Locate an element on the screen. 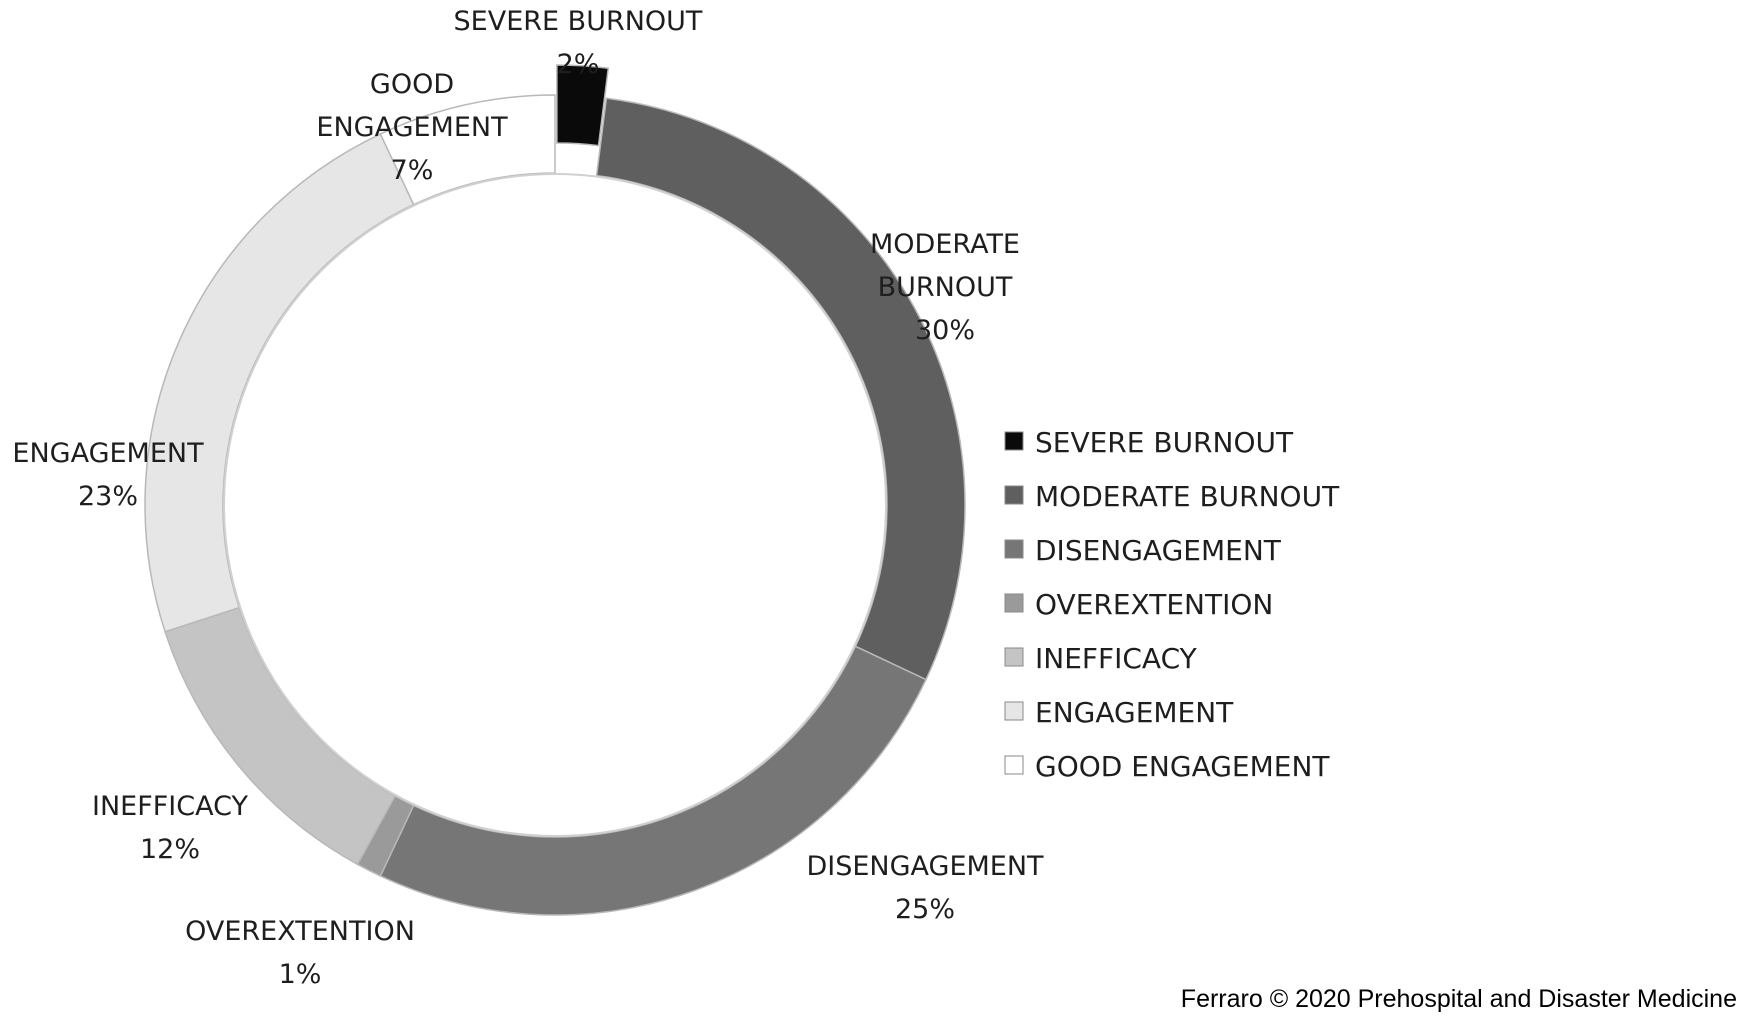 The width and height of the screenshot is (1745, 1022). data-label-moderate-burnout: MODERATE BURNOUT 30% is located at coordinates (945, 287).